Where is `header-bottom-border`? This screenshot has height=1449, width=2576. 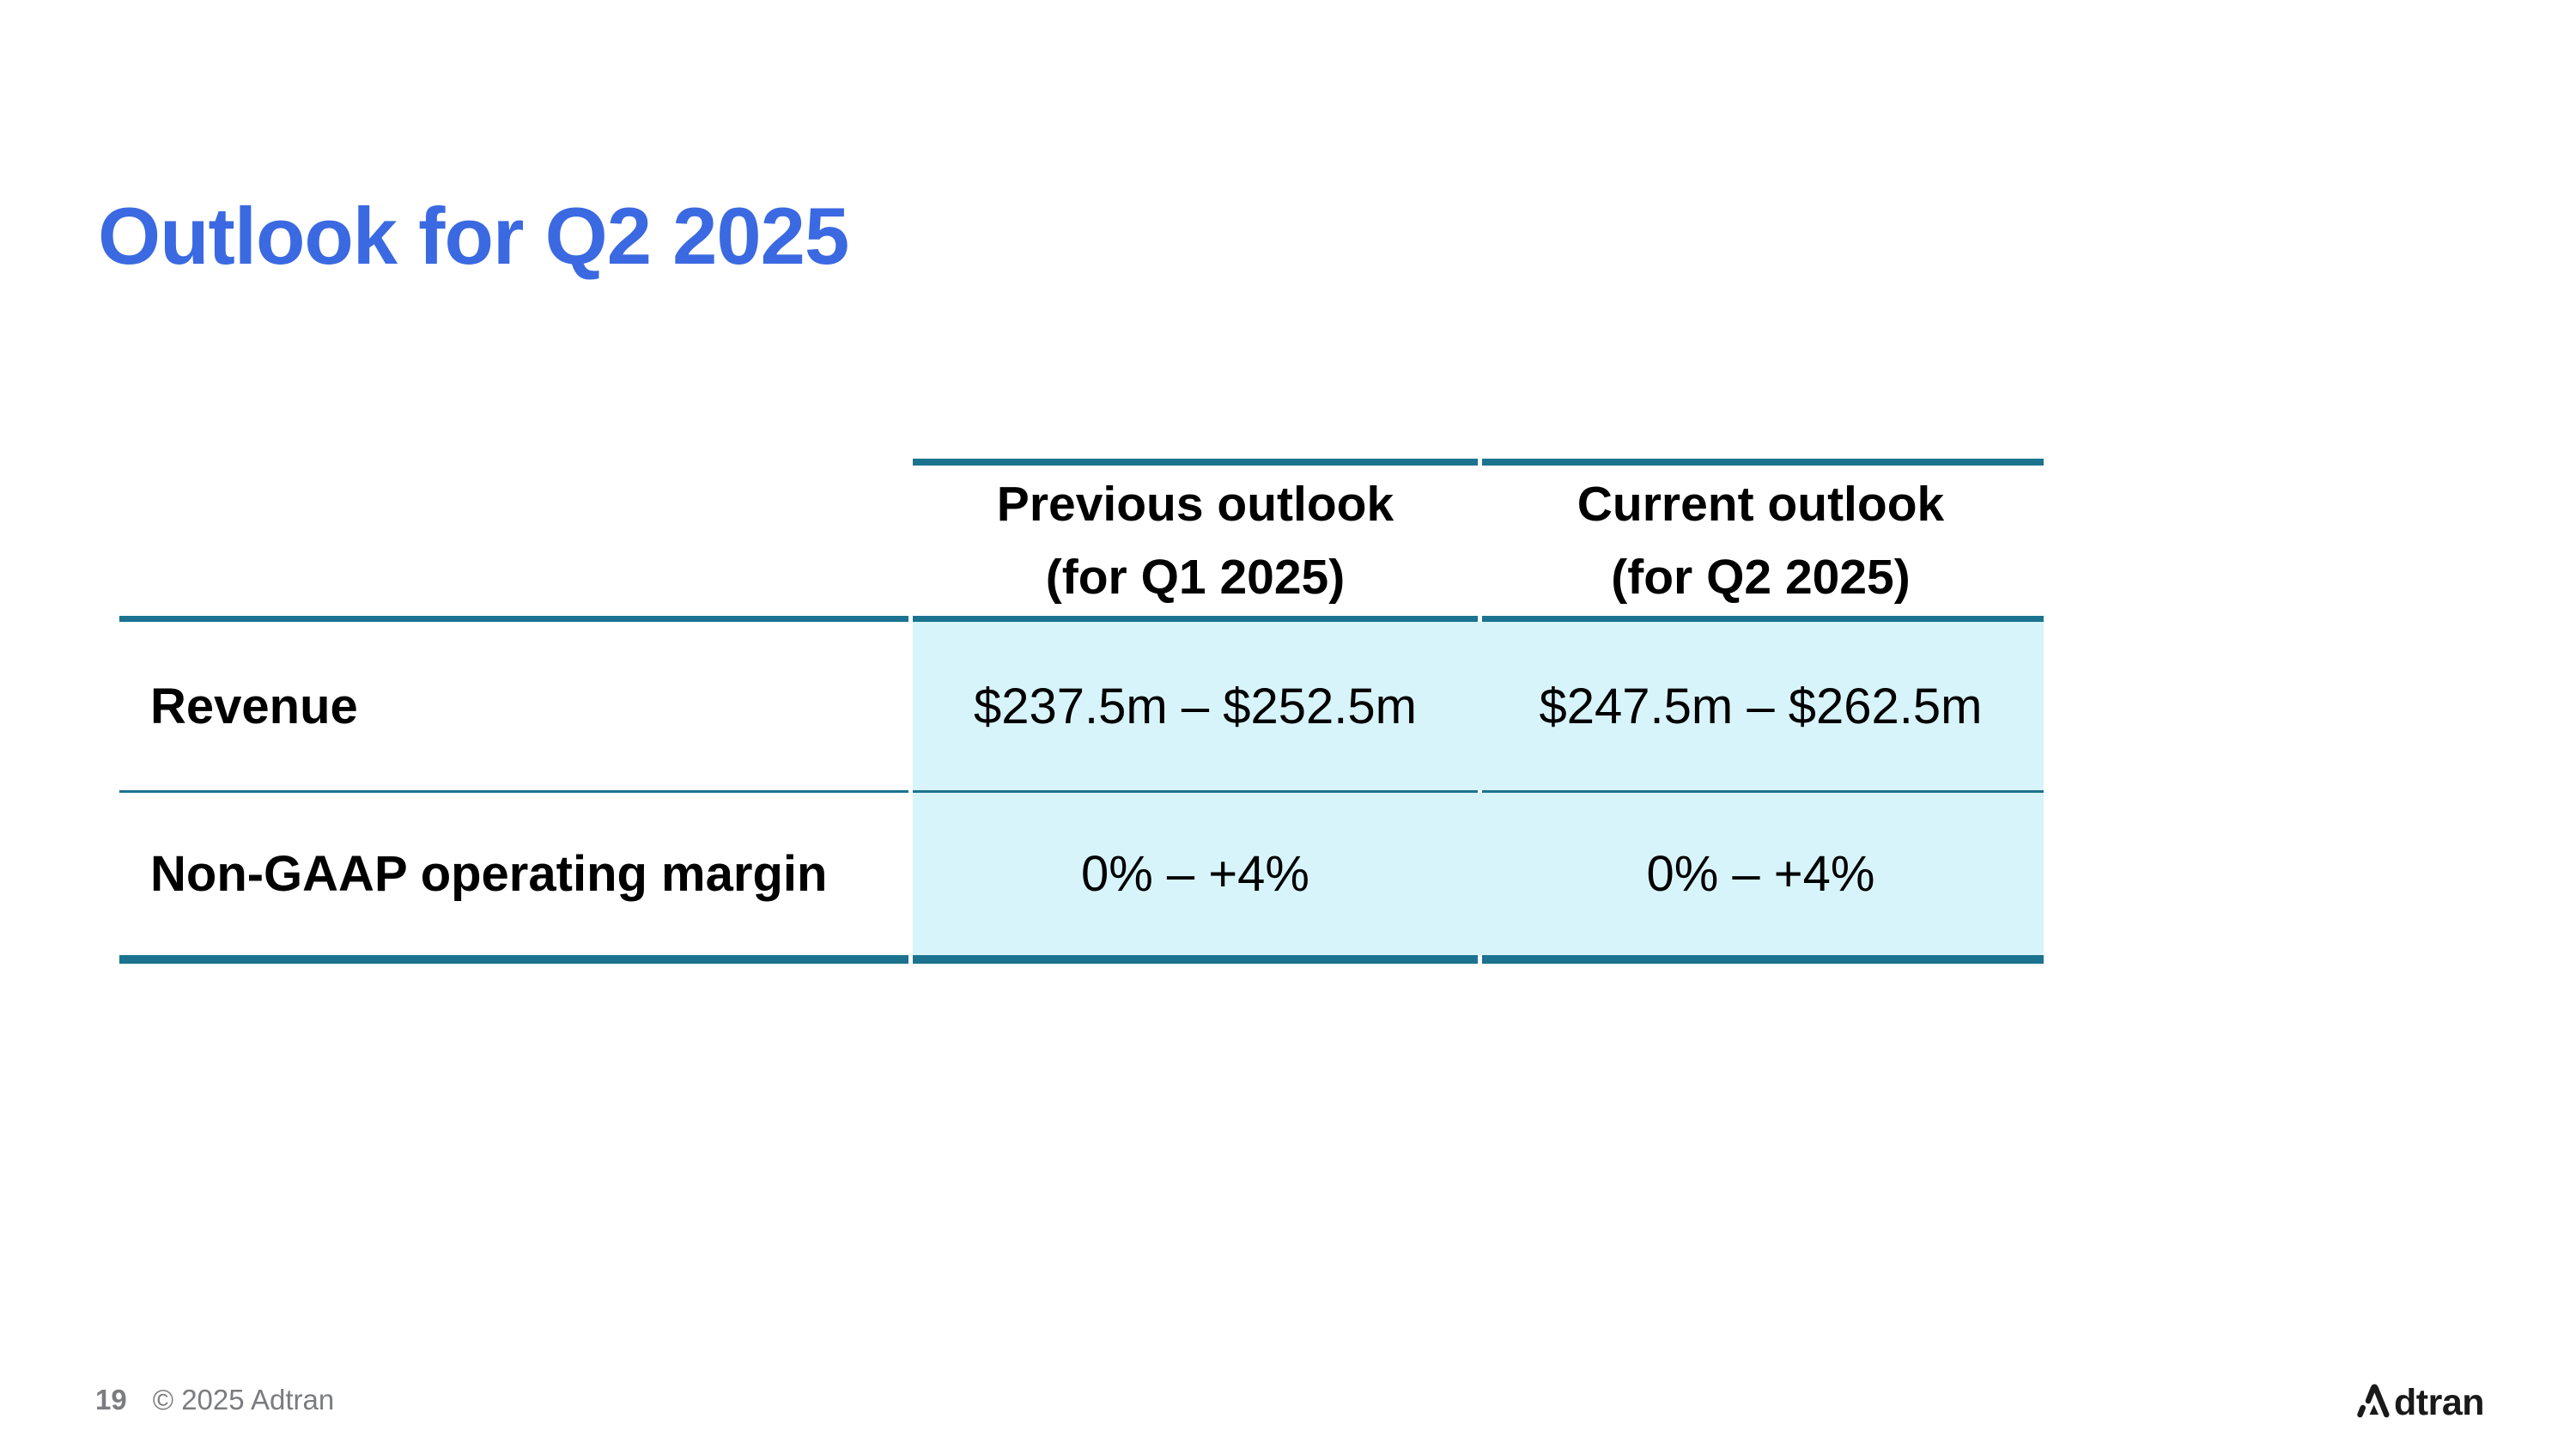 header-bottom-border is located at coordinates (1081, 619).